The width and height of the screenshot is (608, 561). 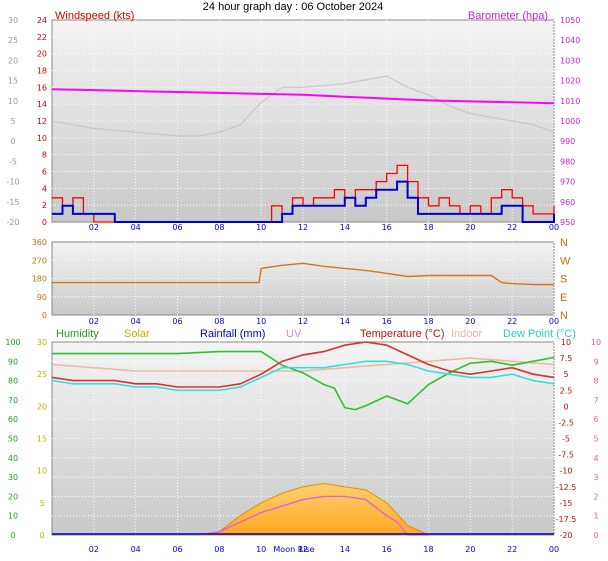 I want to click on solar-tick: 20, so click(x=42, y=406).